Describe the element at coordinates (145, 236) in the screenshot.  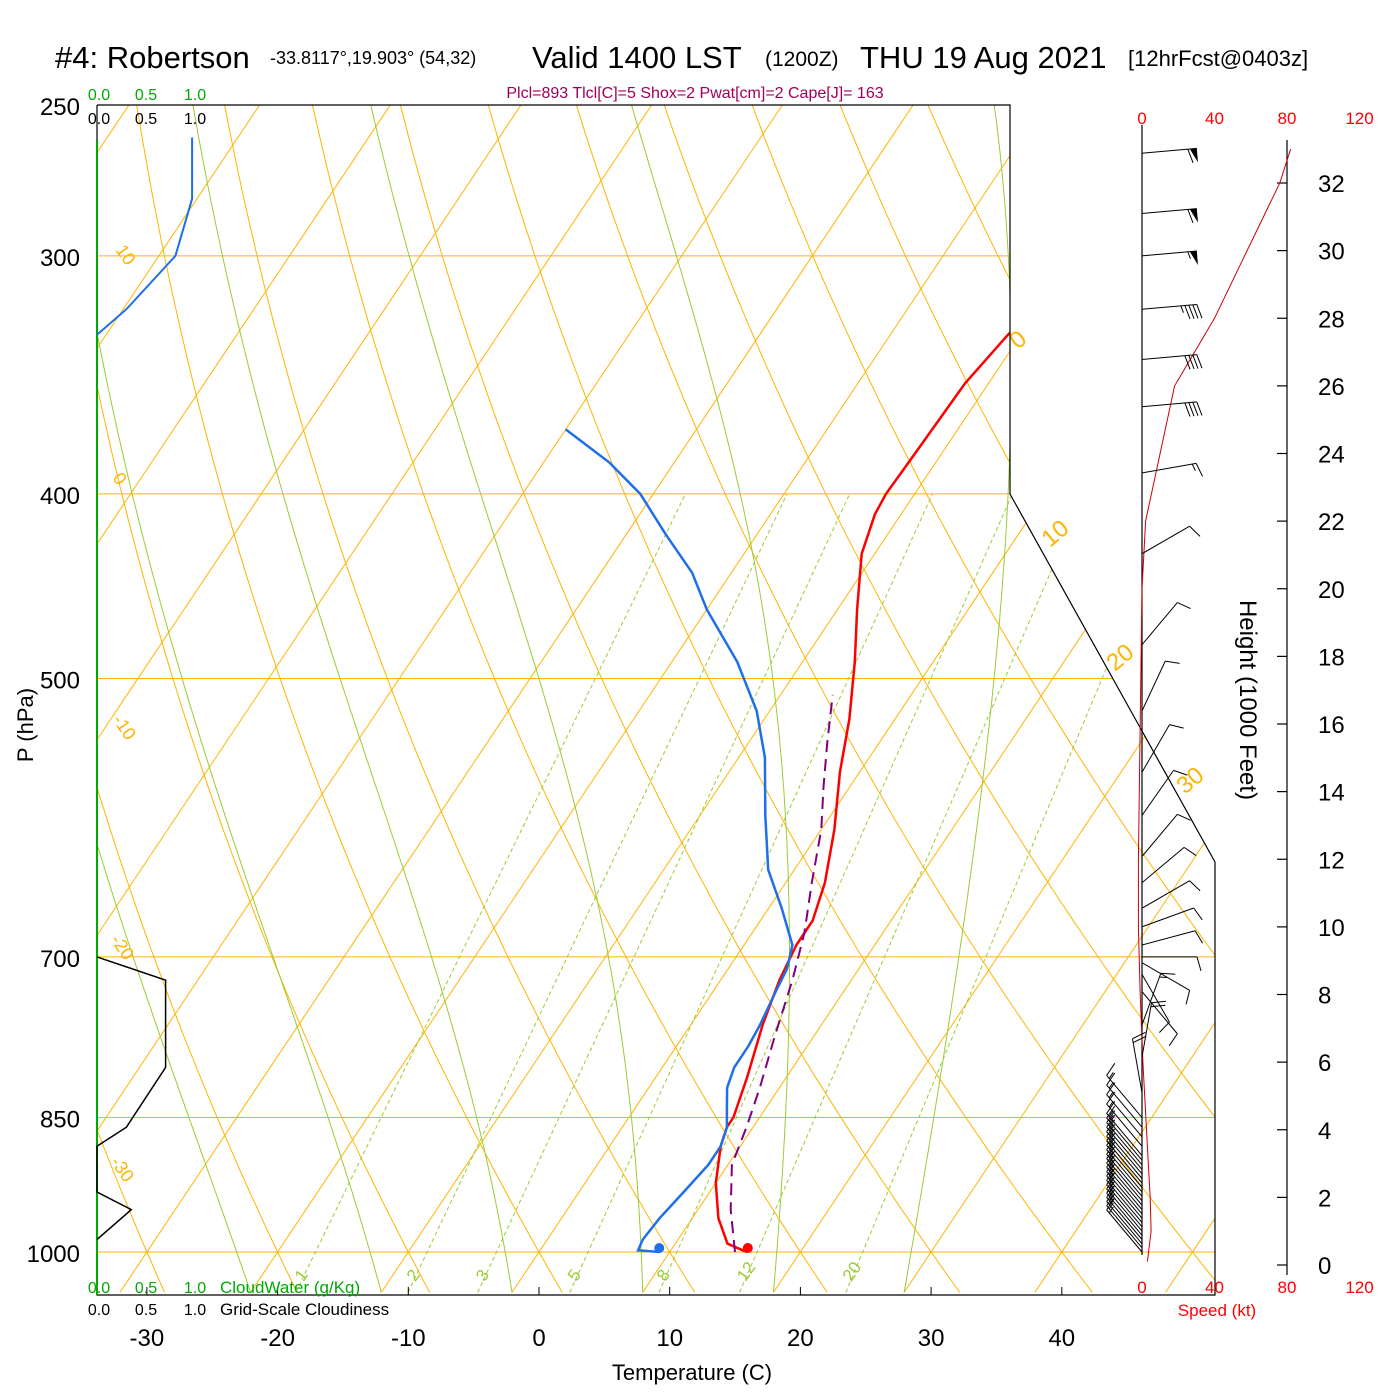
I see `cloudwater-profile-line` at that location.